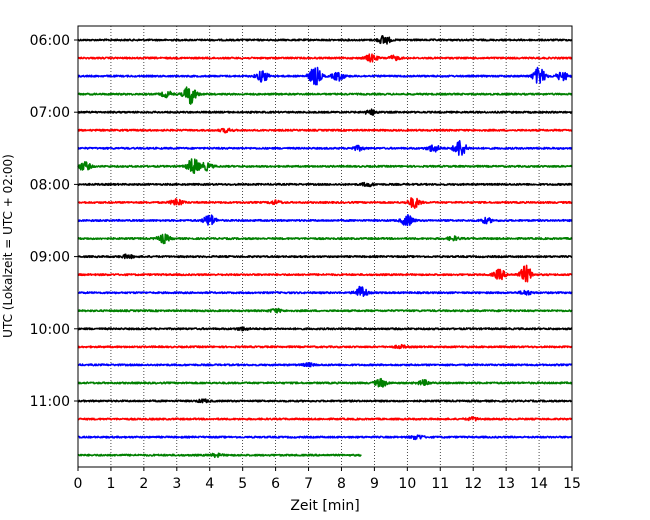 The height and width of the screenshot is (520, 650). What do you see at coordinates (50, 113) in the screenshot?
I see `y-tick-label: 07:00` at bounding box center [50, 113].